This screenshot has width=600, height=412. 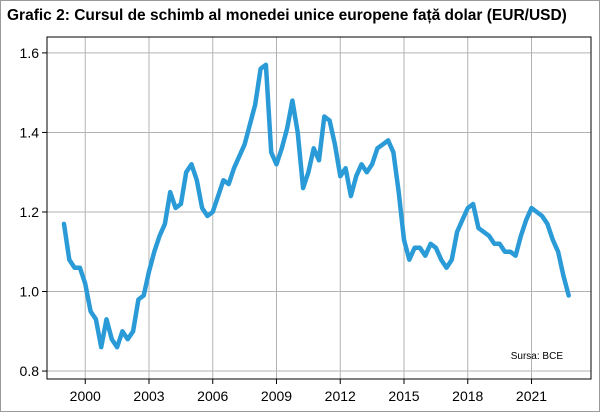 I want to click on y-tick-label: 1.6, so click(x=30, y=53).